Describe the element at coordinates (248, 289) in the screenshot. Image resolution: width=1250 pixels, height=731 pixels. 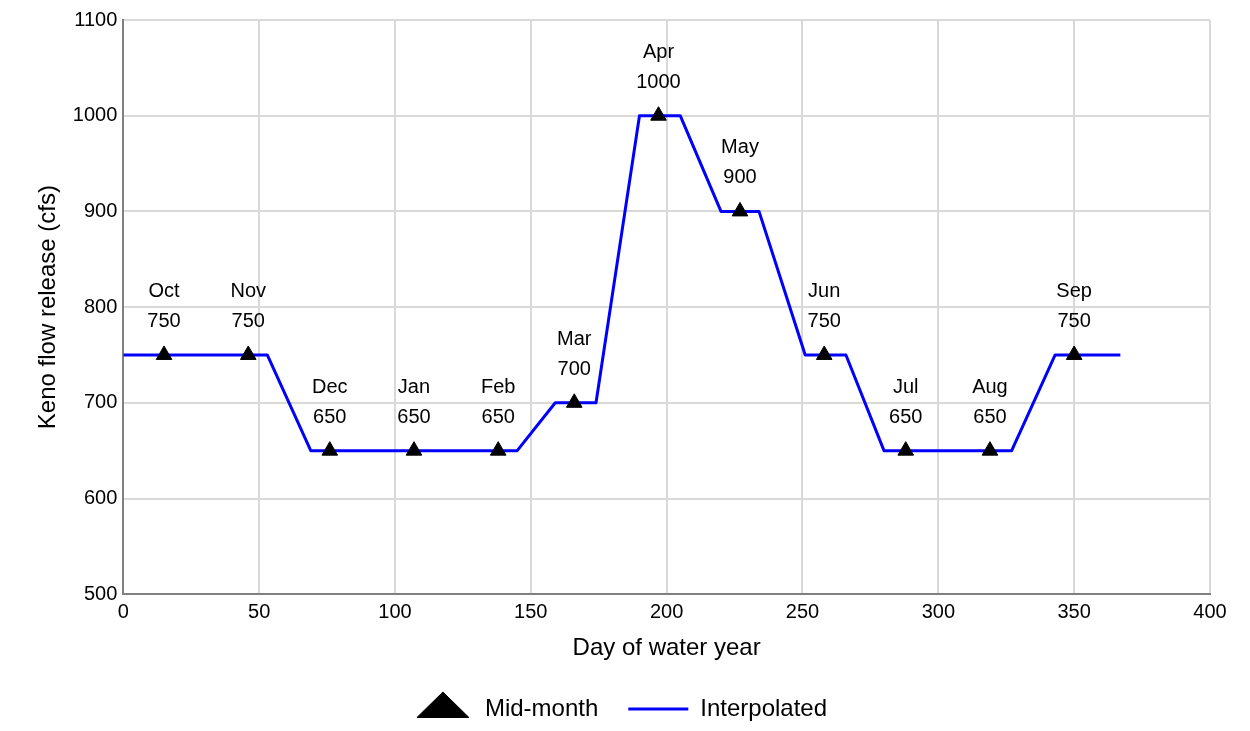
I see `annotation: Nov` at that location.